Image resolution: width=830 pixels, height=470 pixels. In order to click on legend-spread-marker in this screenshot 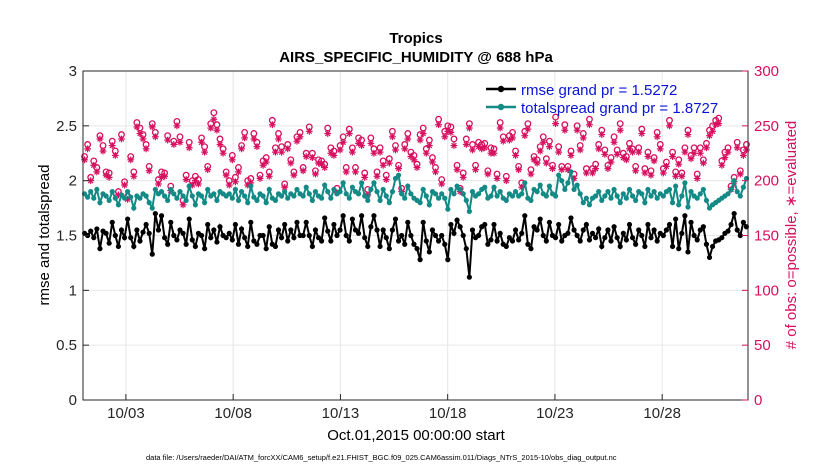, I will do `click(501, 107)`.